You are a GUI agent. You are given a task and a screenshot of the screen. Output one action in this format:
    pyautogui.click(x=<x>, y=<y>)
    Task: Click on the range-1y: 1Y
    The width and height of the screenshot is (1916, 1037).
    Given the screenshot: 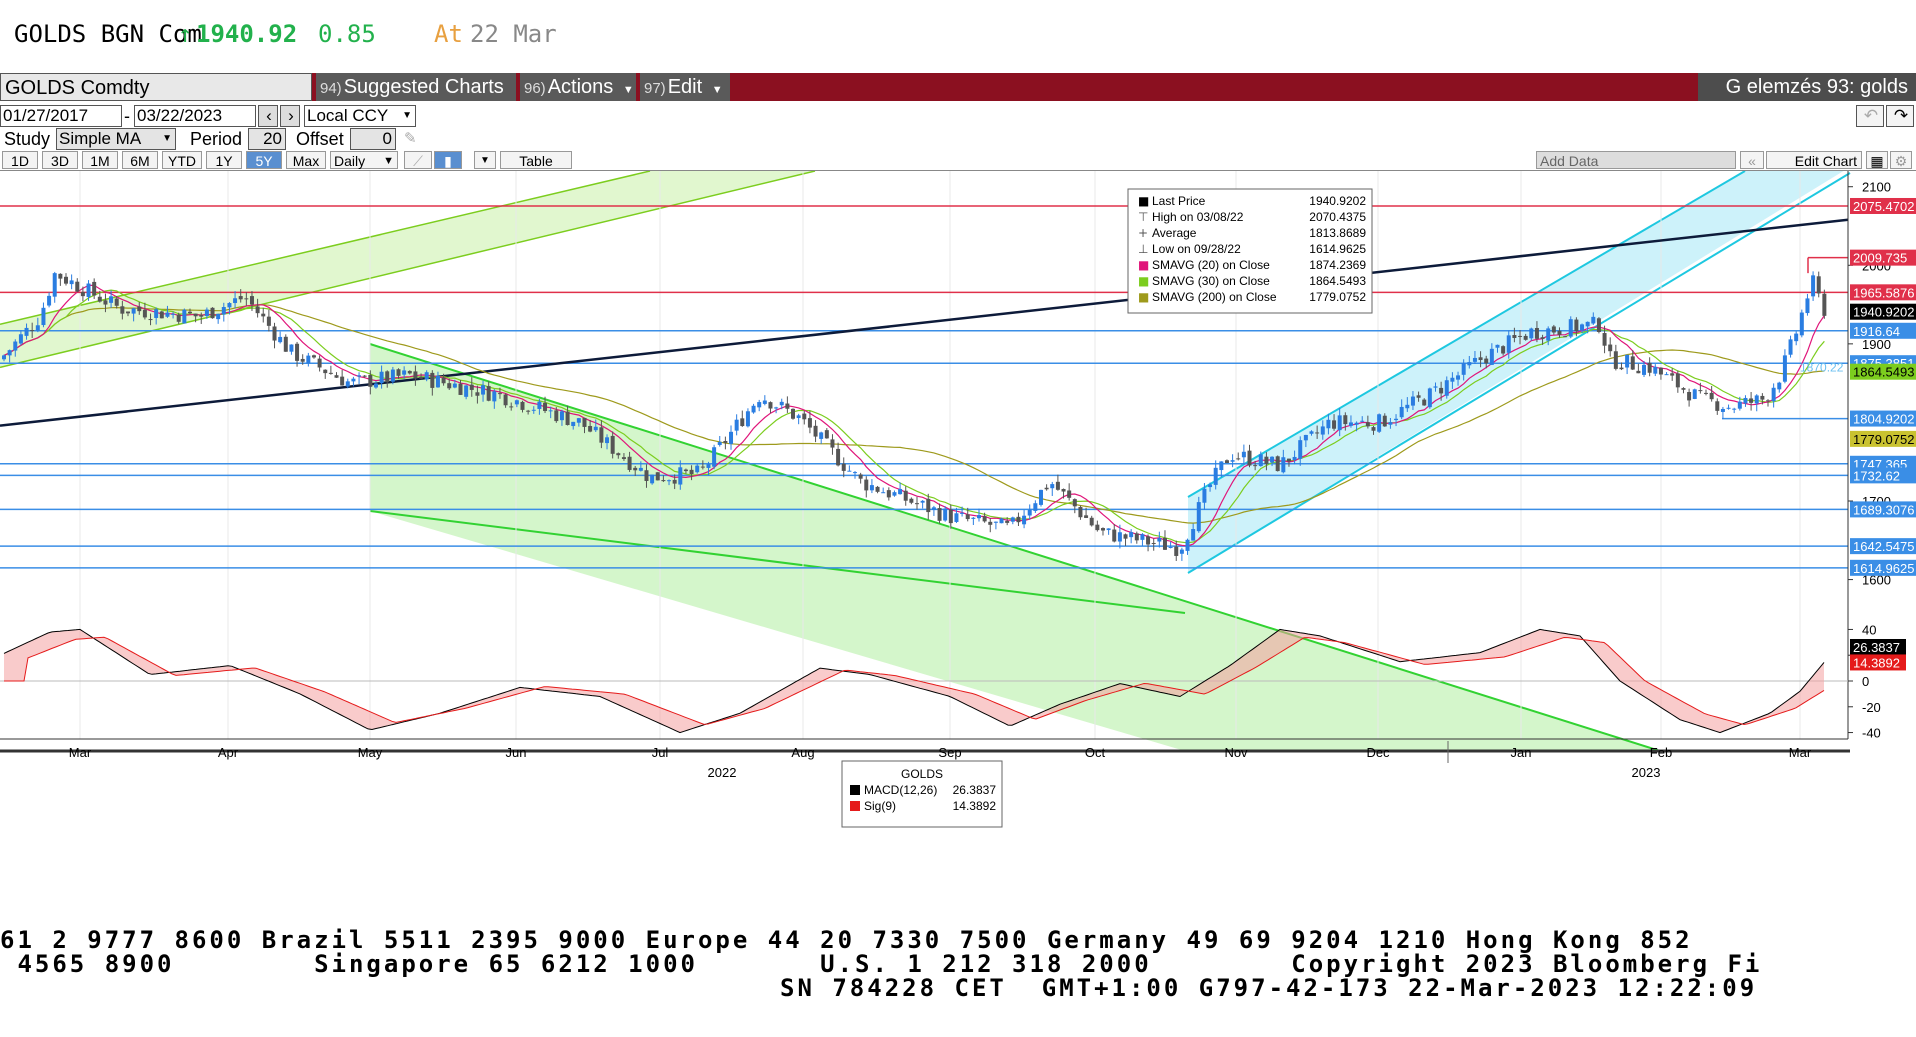 What is the action you would take?
    pyautogui.click(x=224, y=160)
    